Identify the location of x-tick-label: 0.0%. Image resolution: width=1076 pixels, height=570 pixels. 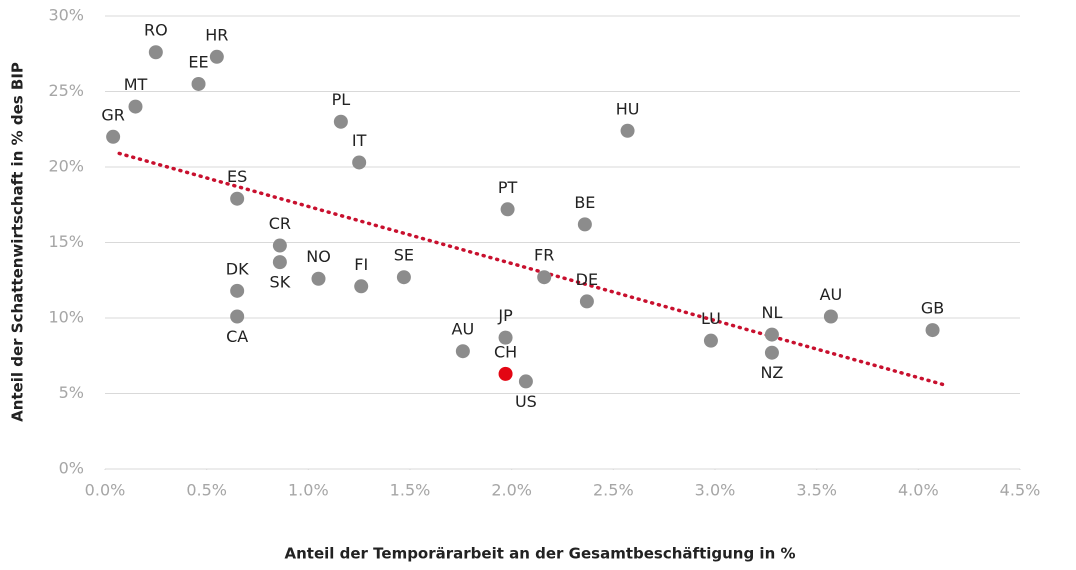
(105, 490).